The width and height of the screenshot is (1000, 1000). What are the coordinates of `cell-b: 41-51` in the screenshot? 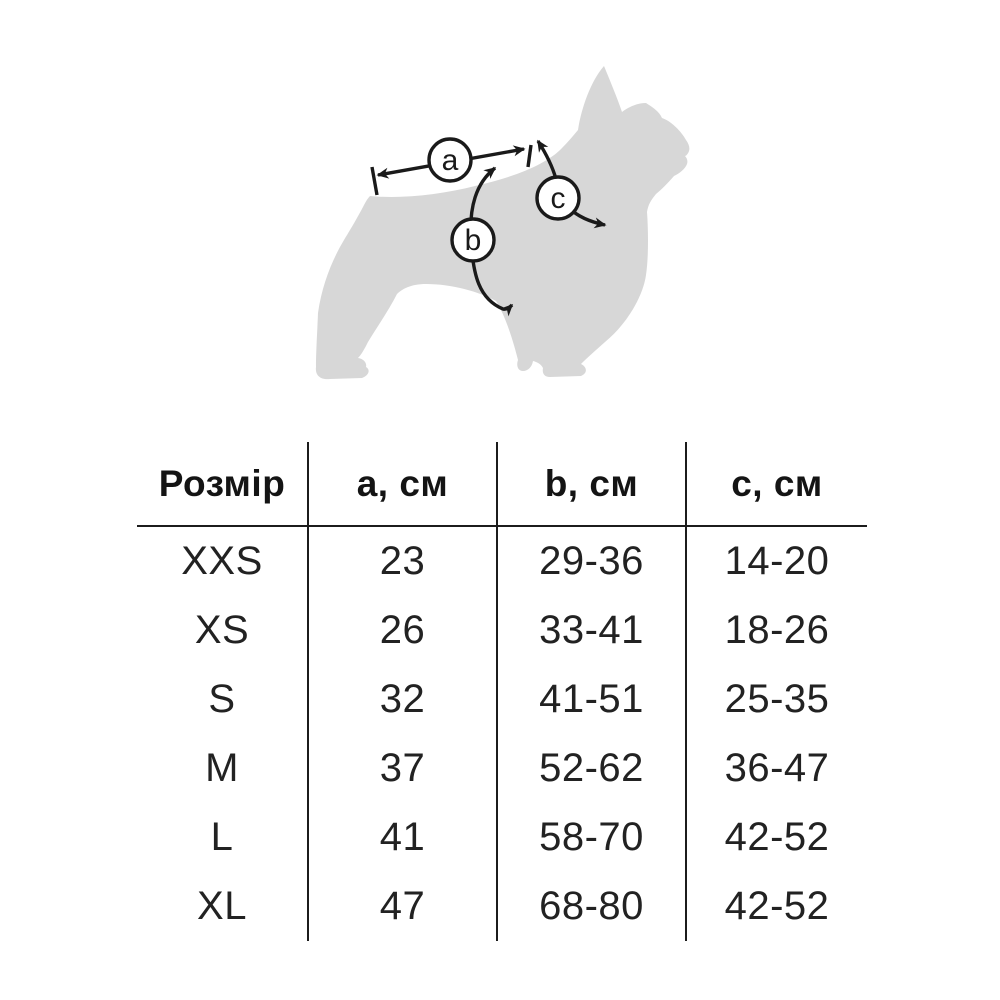 It's located at (590, 699).